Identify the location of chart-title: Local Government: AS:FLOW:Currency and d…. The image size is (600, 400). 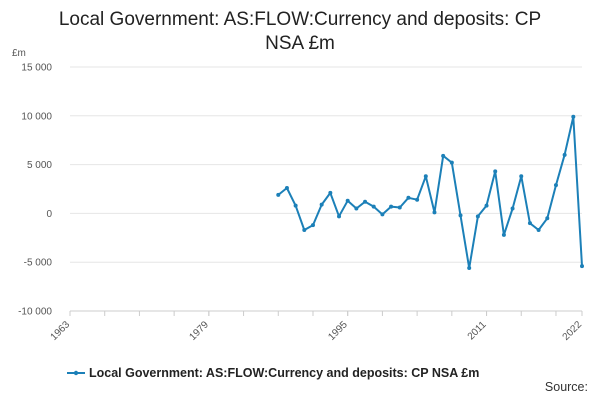
(300, 31).